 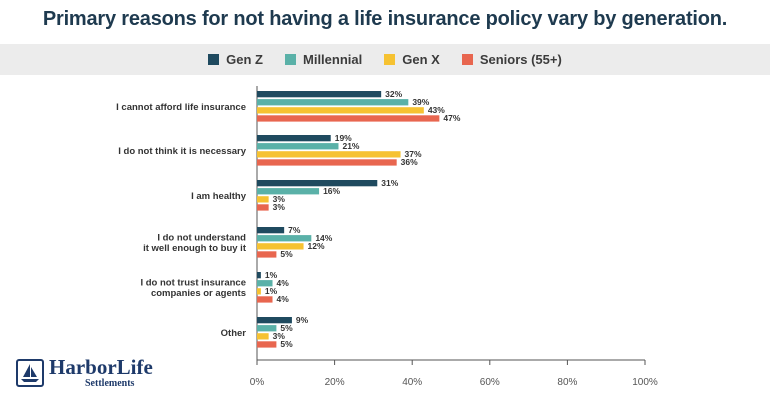 I want to click on legend: Gen Z Millennial Gen X Seniors (55+), so click(x=385, y=59).